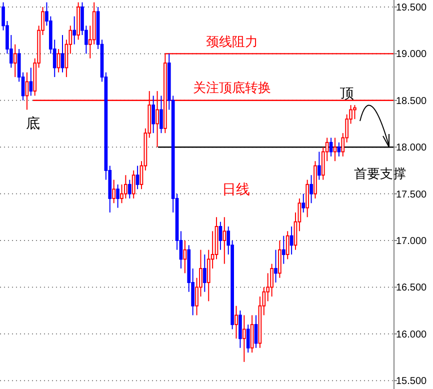 The width and height of the screenshot is (433, 389). Describe the element at coordinates (412, 54) in the screenshot. I see `y-tick-label: 19.000` at that location.